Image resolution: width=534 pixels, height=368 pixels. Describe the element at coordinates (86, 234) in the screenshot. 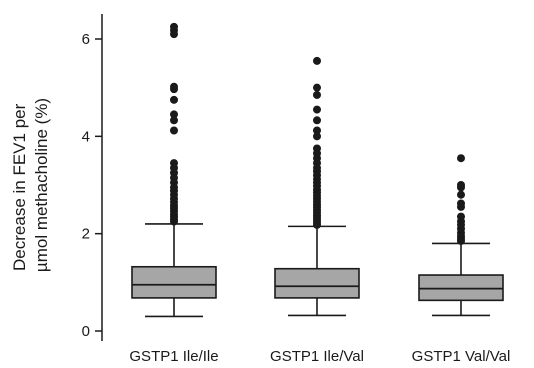

I see `y-tick-label: 2` at that location.